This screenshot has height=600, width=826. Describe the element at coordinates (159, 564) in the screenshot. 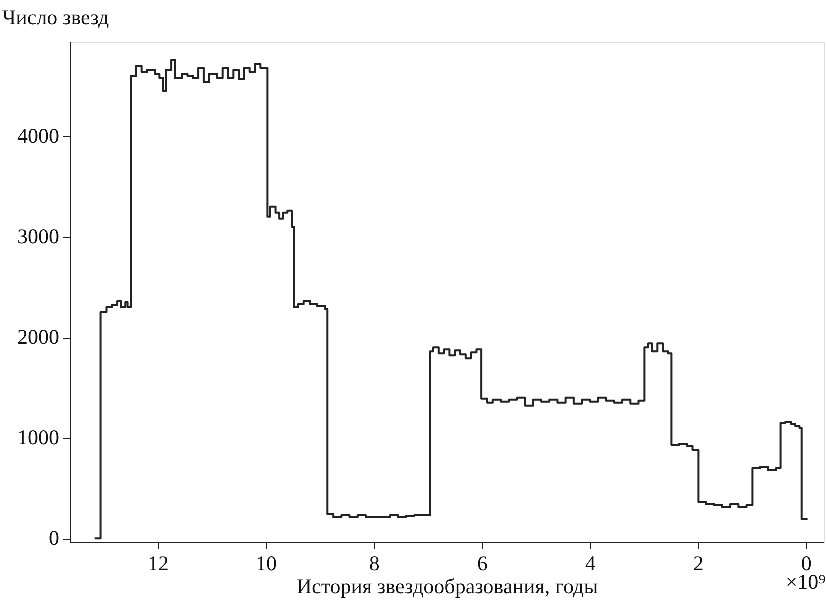

I see `x-tick-label: 12` at that location.